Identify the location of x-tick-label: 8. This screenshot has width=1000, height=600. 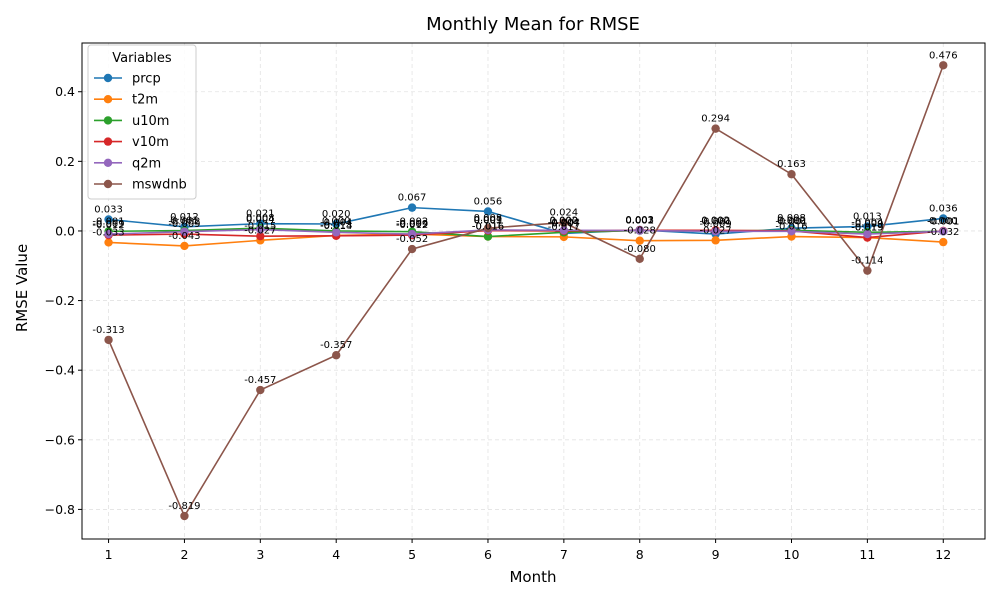
(640, 554).